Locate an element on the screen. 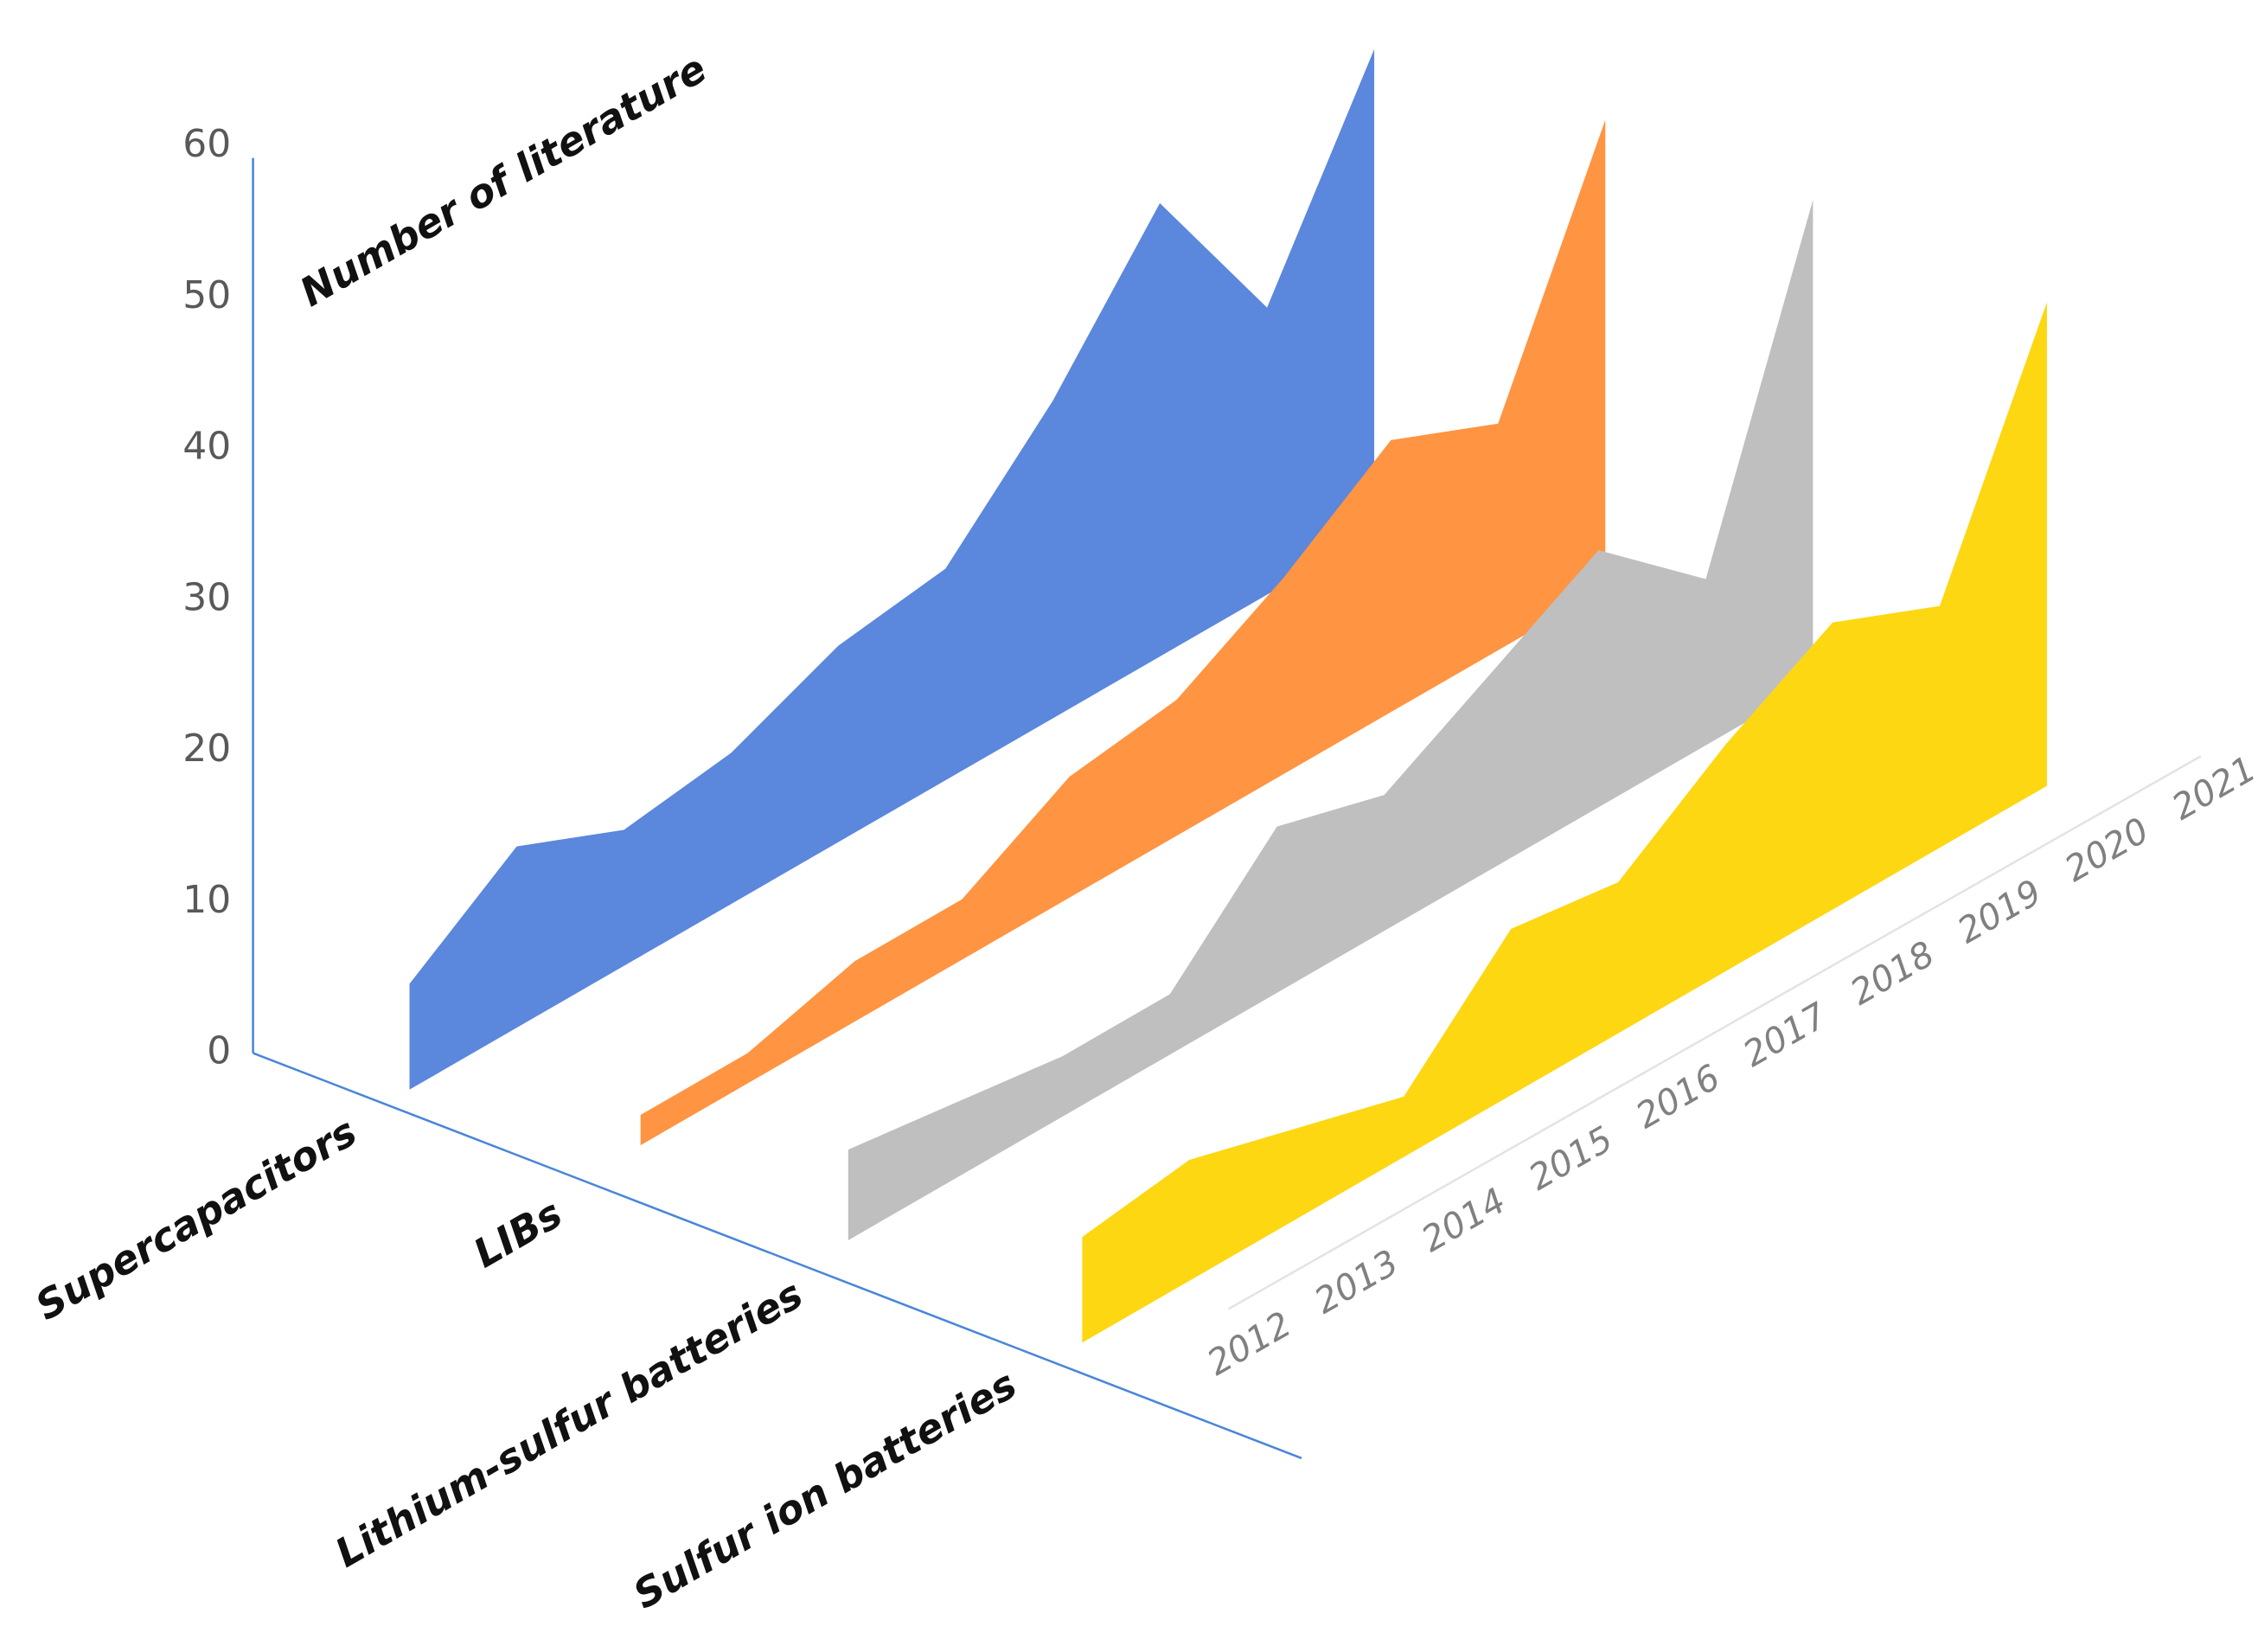 The width and height of the screenshot is (2258, 1652). x-tick-label: 2019 is located at coordinates (1999, 911).